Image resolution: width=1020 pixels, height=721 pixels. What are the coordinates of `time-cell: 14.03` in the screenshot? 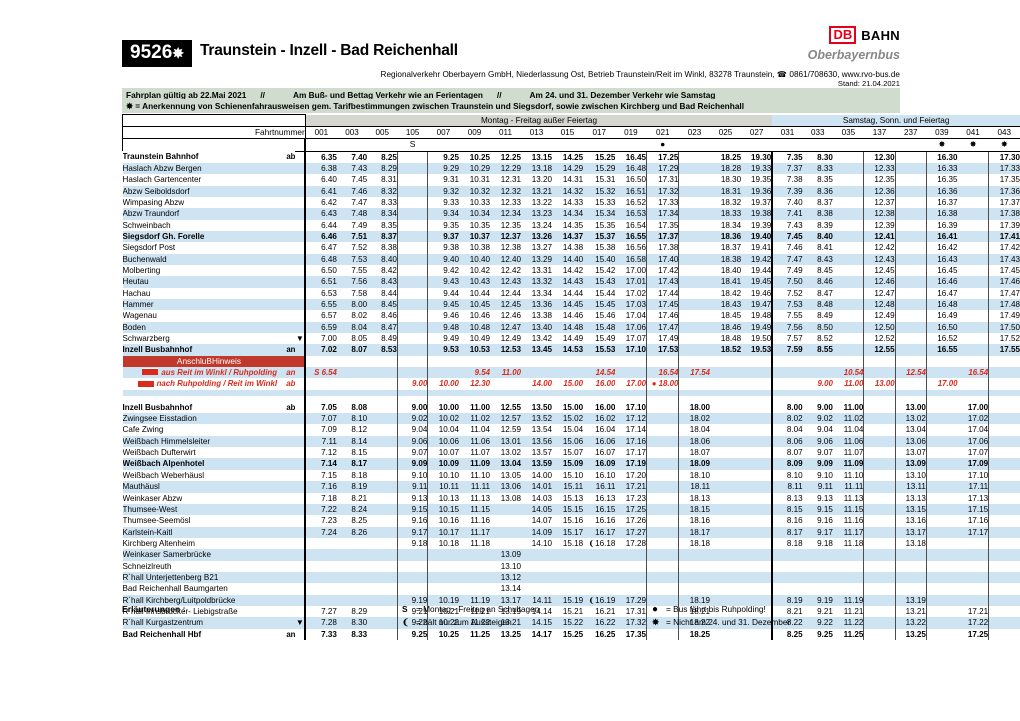 It's located at (537, 498).